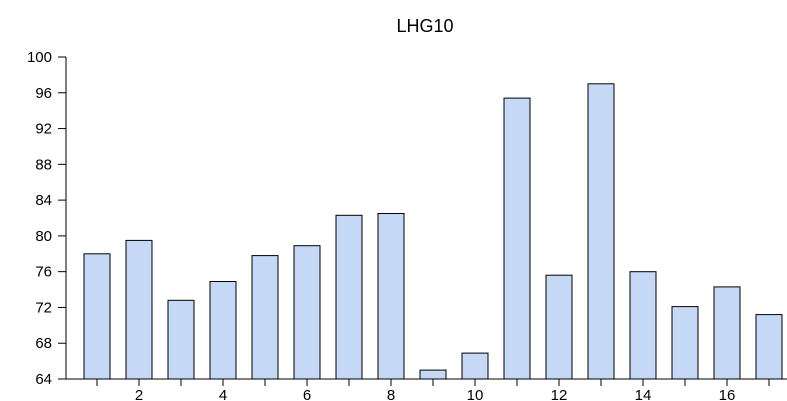 This screenshot has width=787, height=401. I want to click on y-tick-label-72: 72, so click(43, 307).